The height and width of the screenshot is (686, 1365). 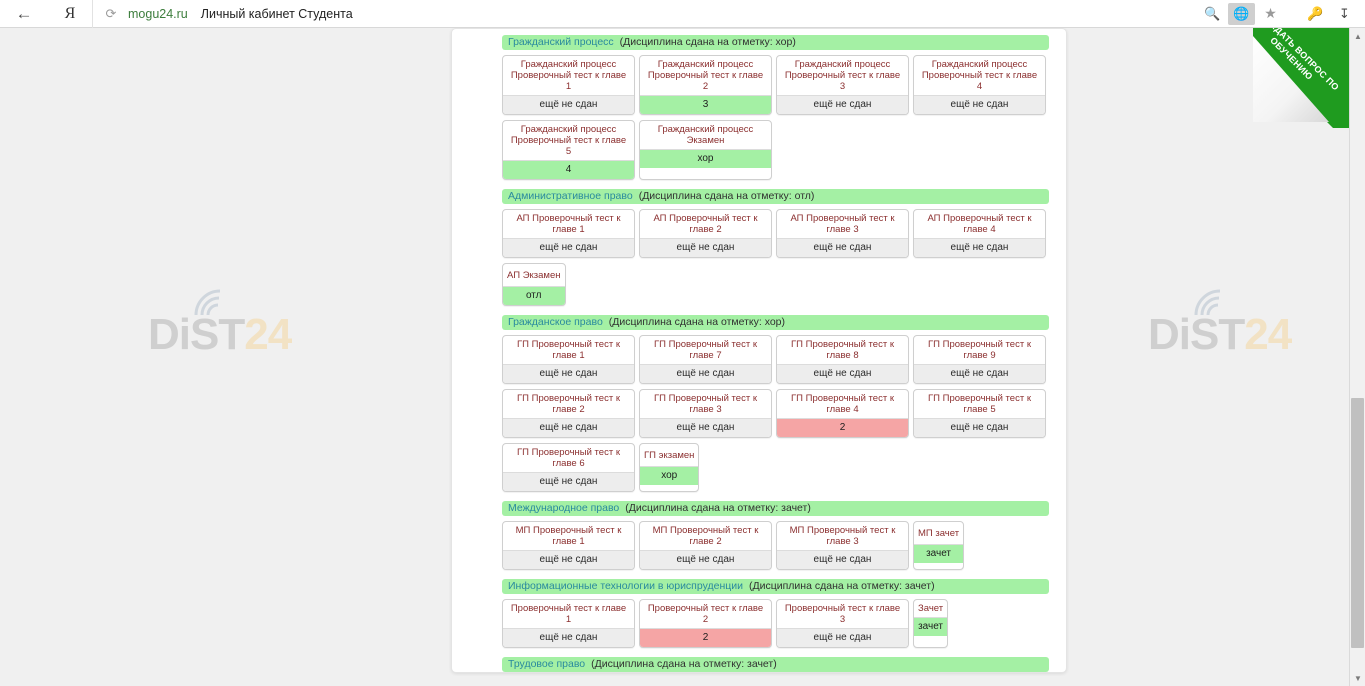 I want to click on test-card: АП Проверочный тест к главе 3 ещё не сдан, so click(x=842, y=233).